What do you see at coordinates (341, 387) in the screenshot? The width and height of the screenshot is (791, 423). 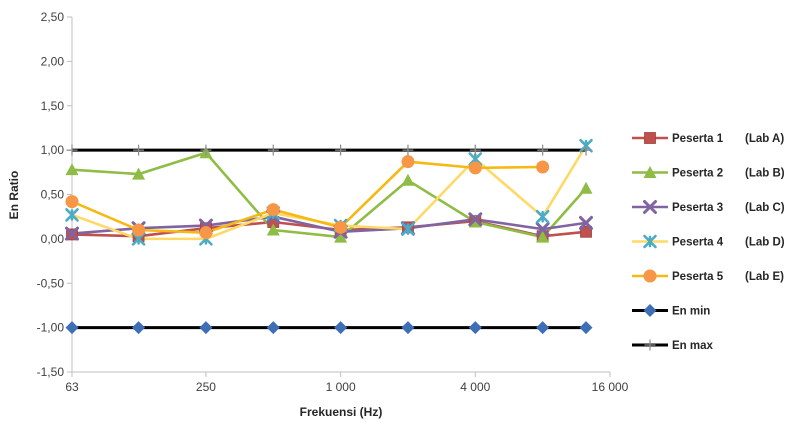 I see `x-tick-label: 1 000` at bounding box center [341, 387].